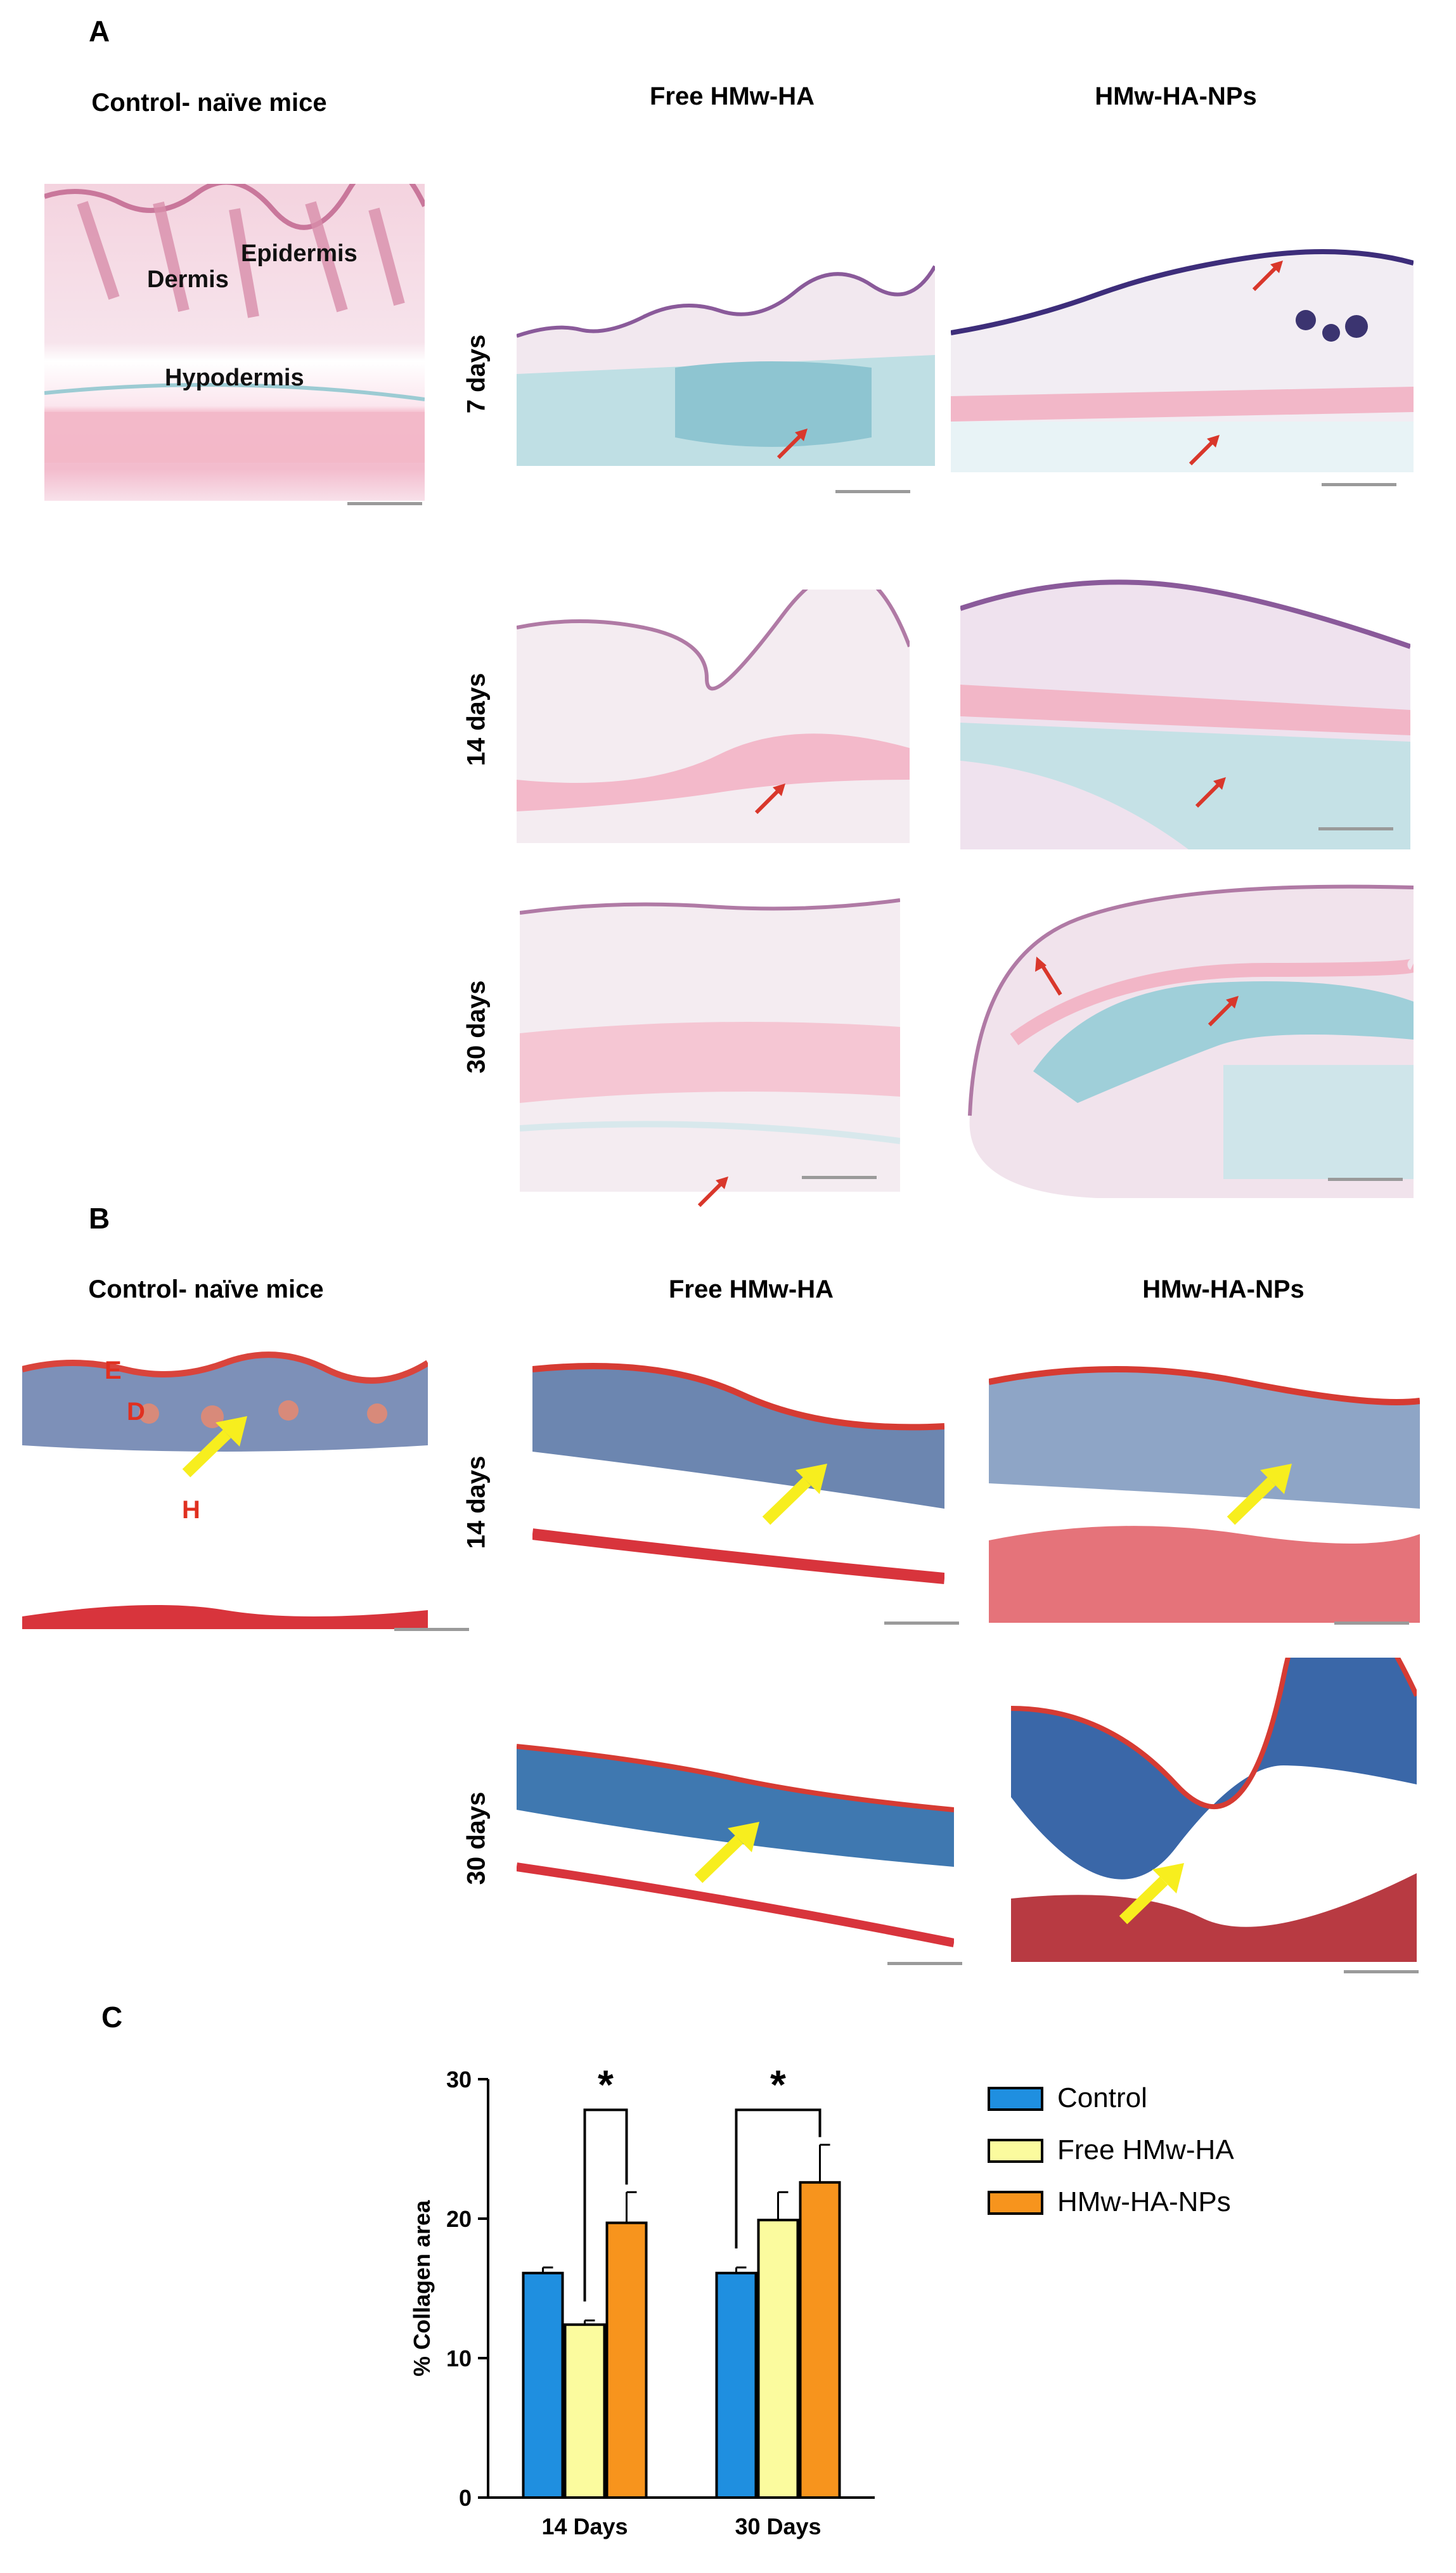  Describe the element at coordinates (1102, 2098) in the screenshot. I see `legend-label: Control` at that location.